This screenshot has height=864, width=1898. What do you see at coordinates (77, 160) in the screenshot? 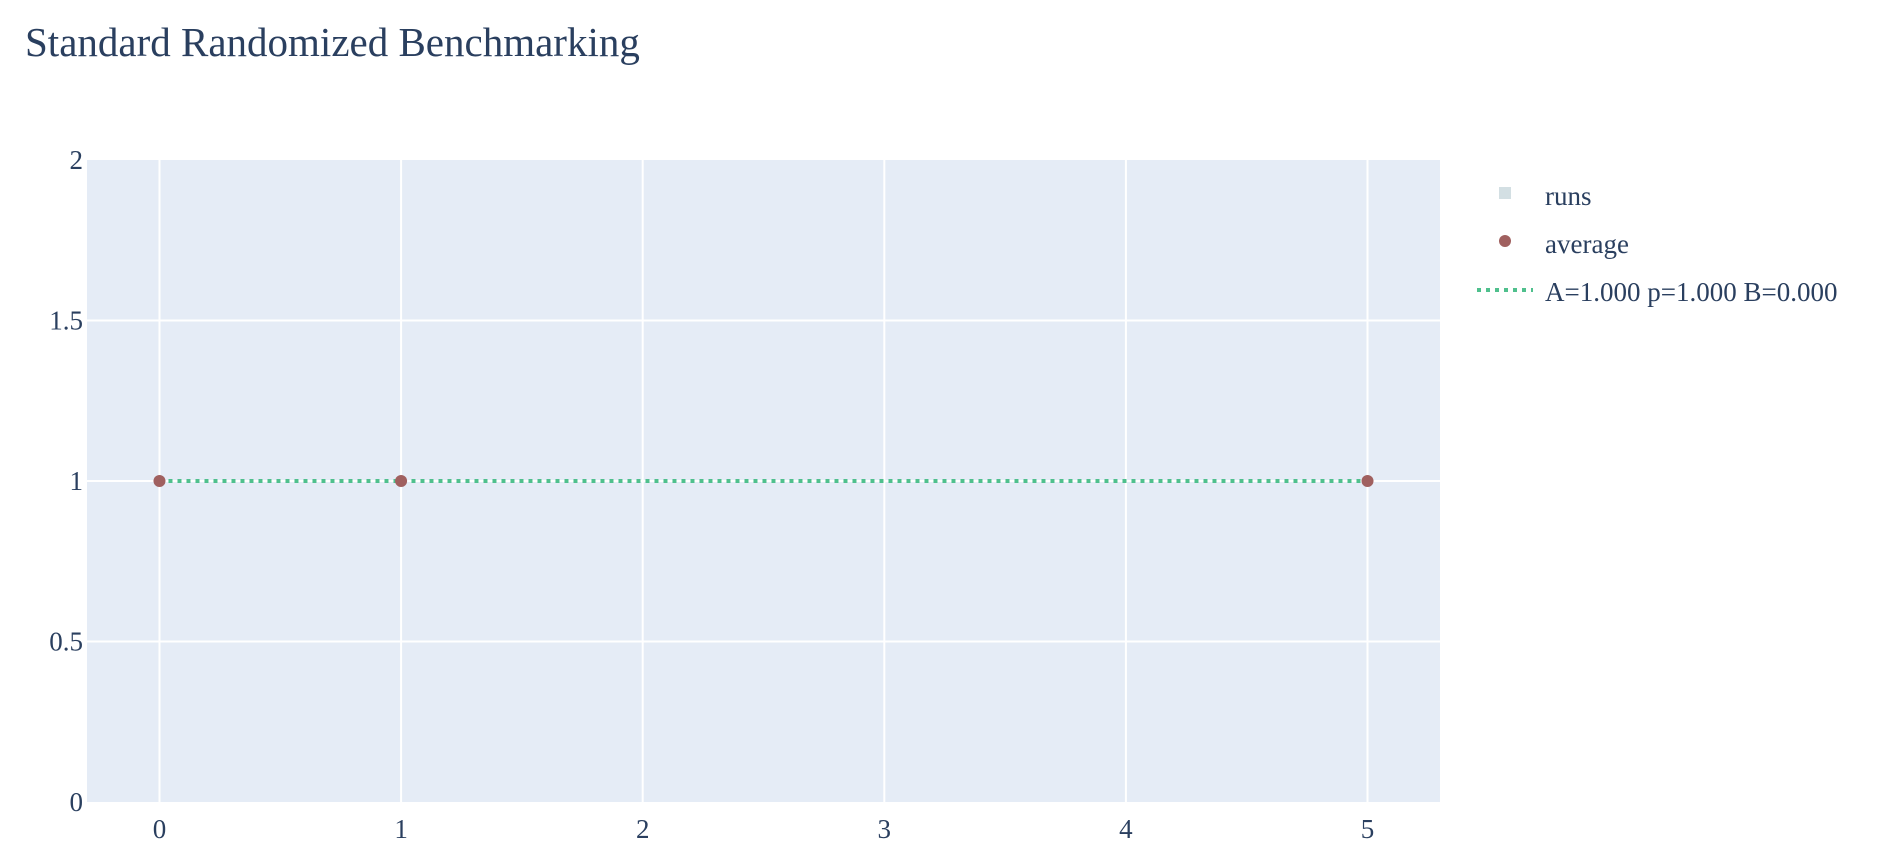
I see `y-tick-label: 2` at bounding box center [77, 160].